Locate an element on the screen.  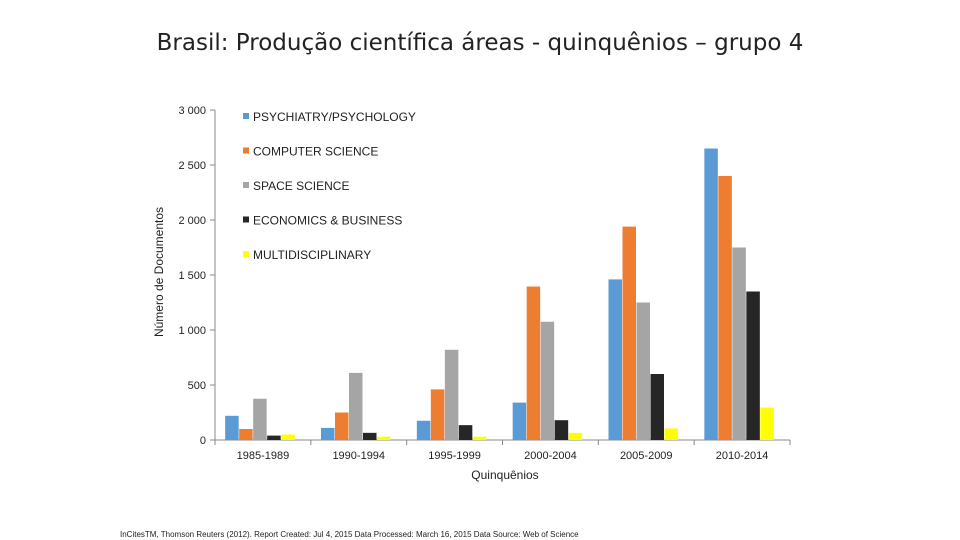
bar-economics-business-2005-2009 is located at coordinates (657, 407).